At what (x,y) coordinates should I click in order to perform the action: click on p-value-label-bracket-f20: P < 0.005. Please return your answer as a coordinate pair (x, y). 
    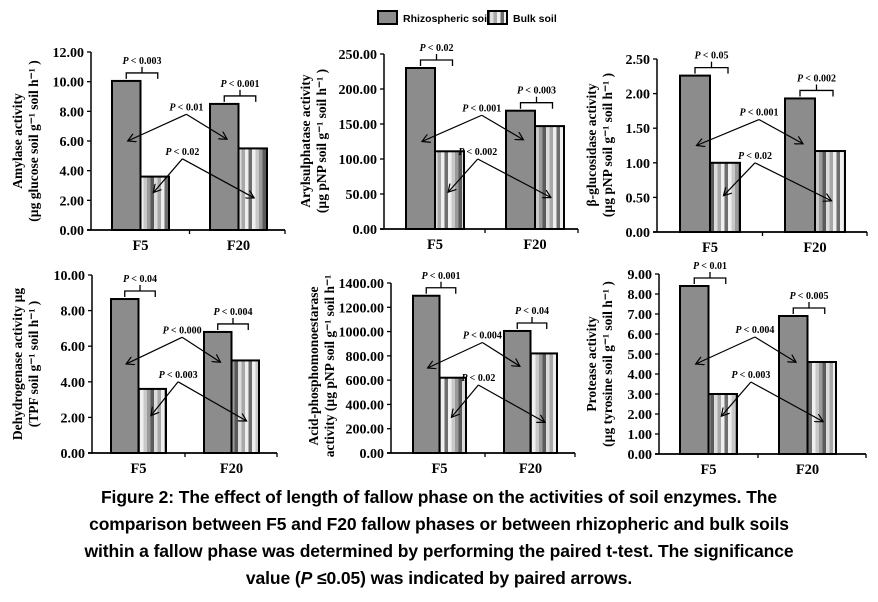
    Looking at the image, I should click on (809, 296).